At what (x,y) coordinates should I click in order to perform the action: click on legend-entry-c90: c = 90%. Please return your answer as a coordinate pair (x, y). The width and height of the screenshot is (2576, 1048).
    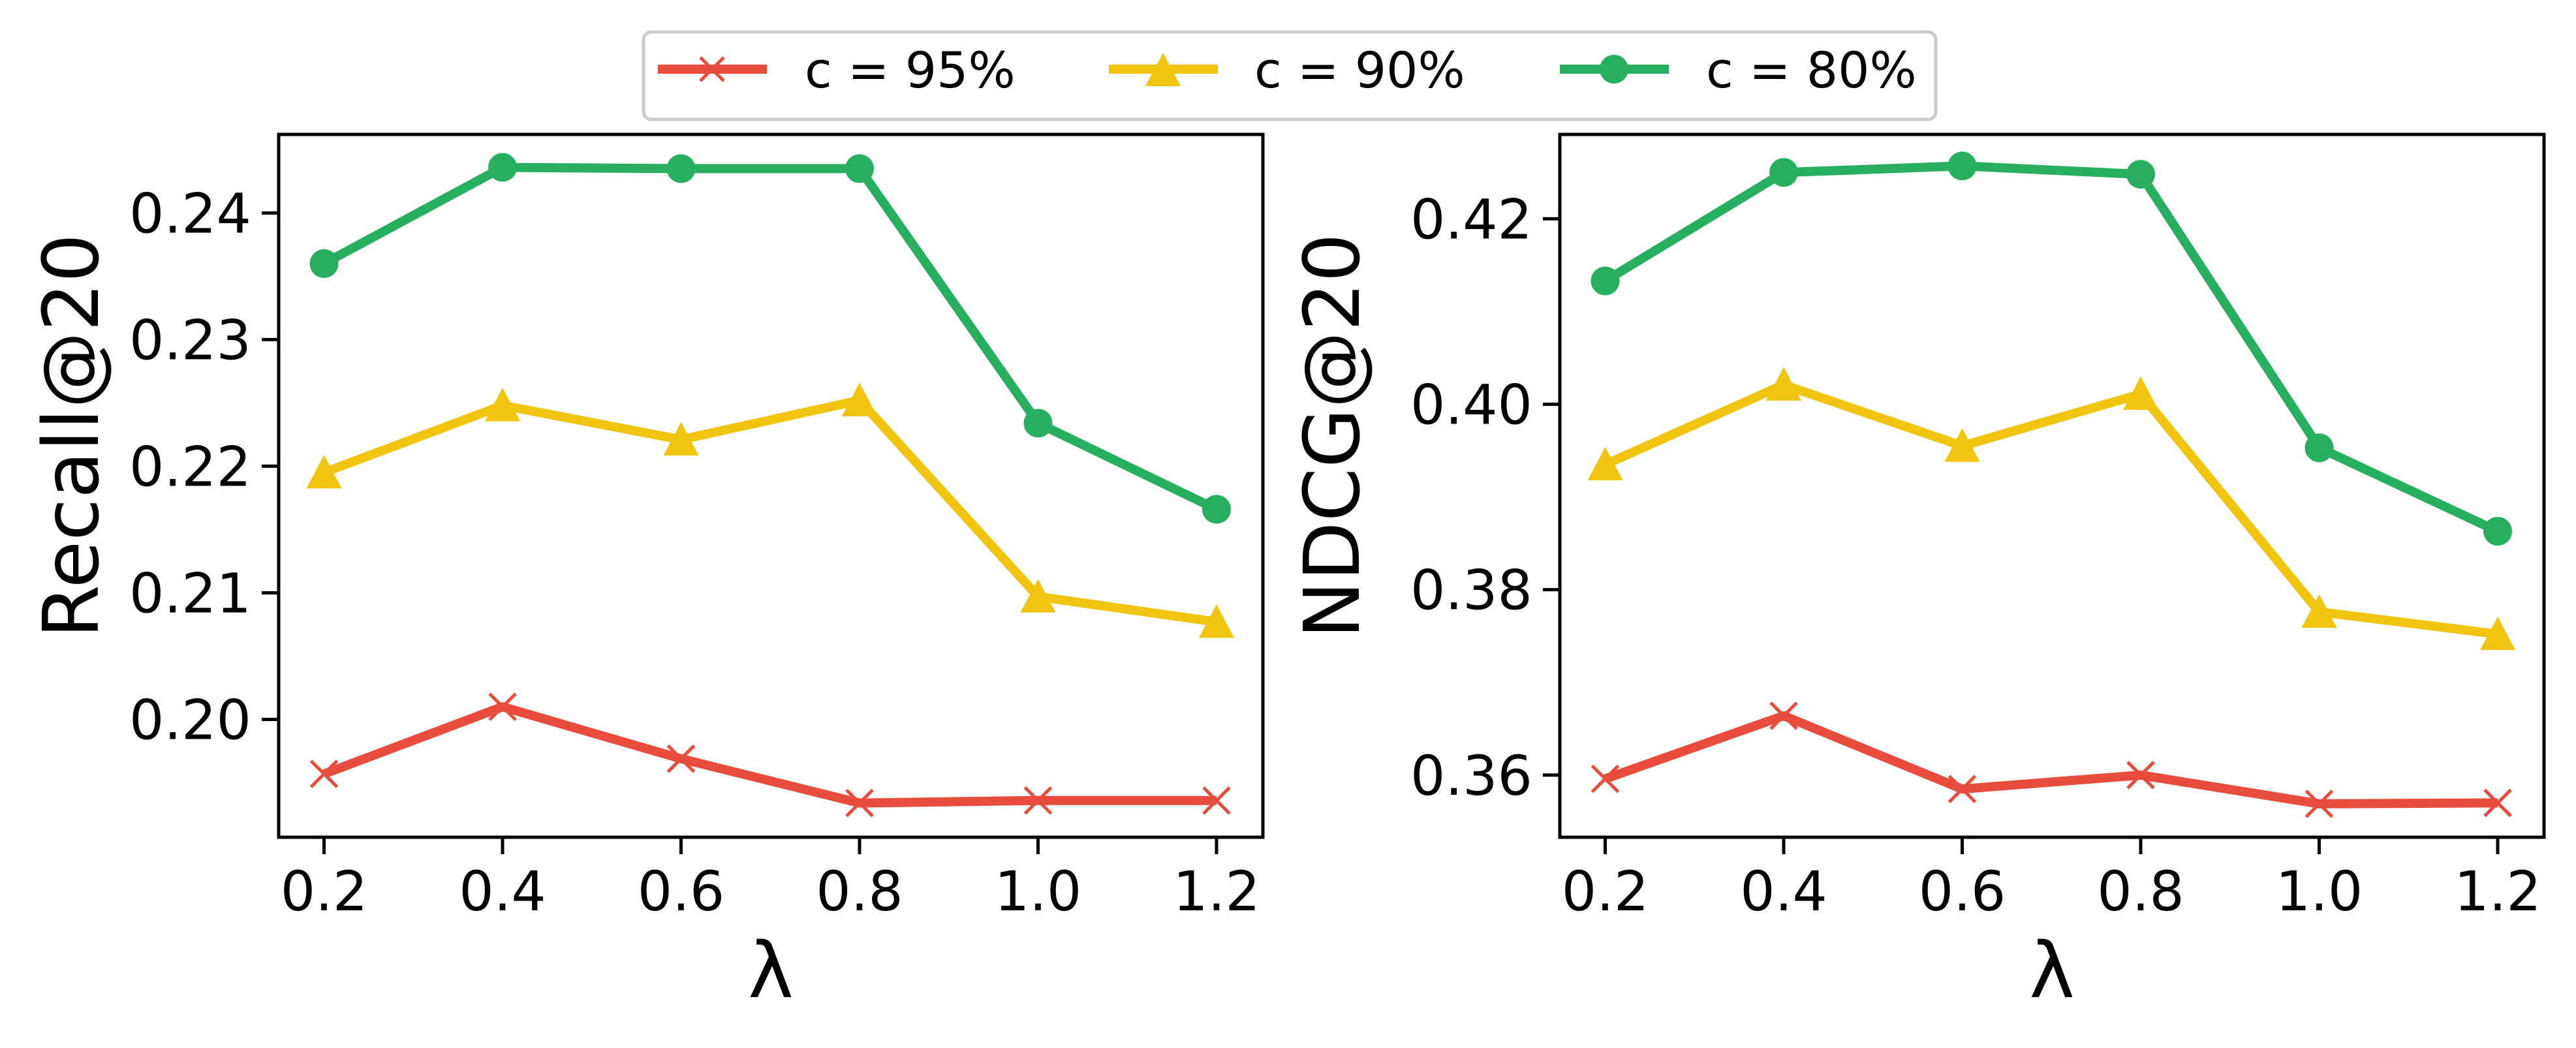
    Looking at the image, I should click on (1287, 70).